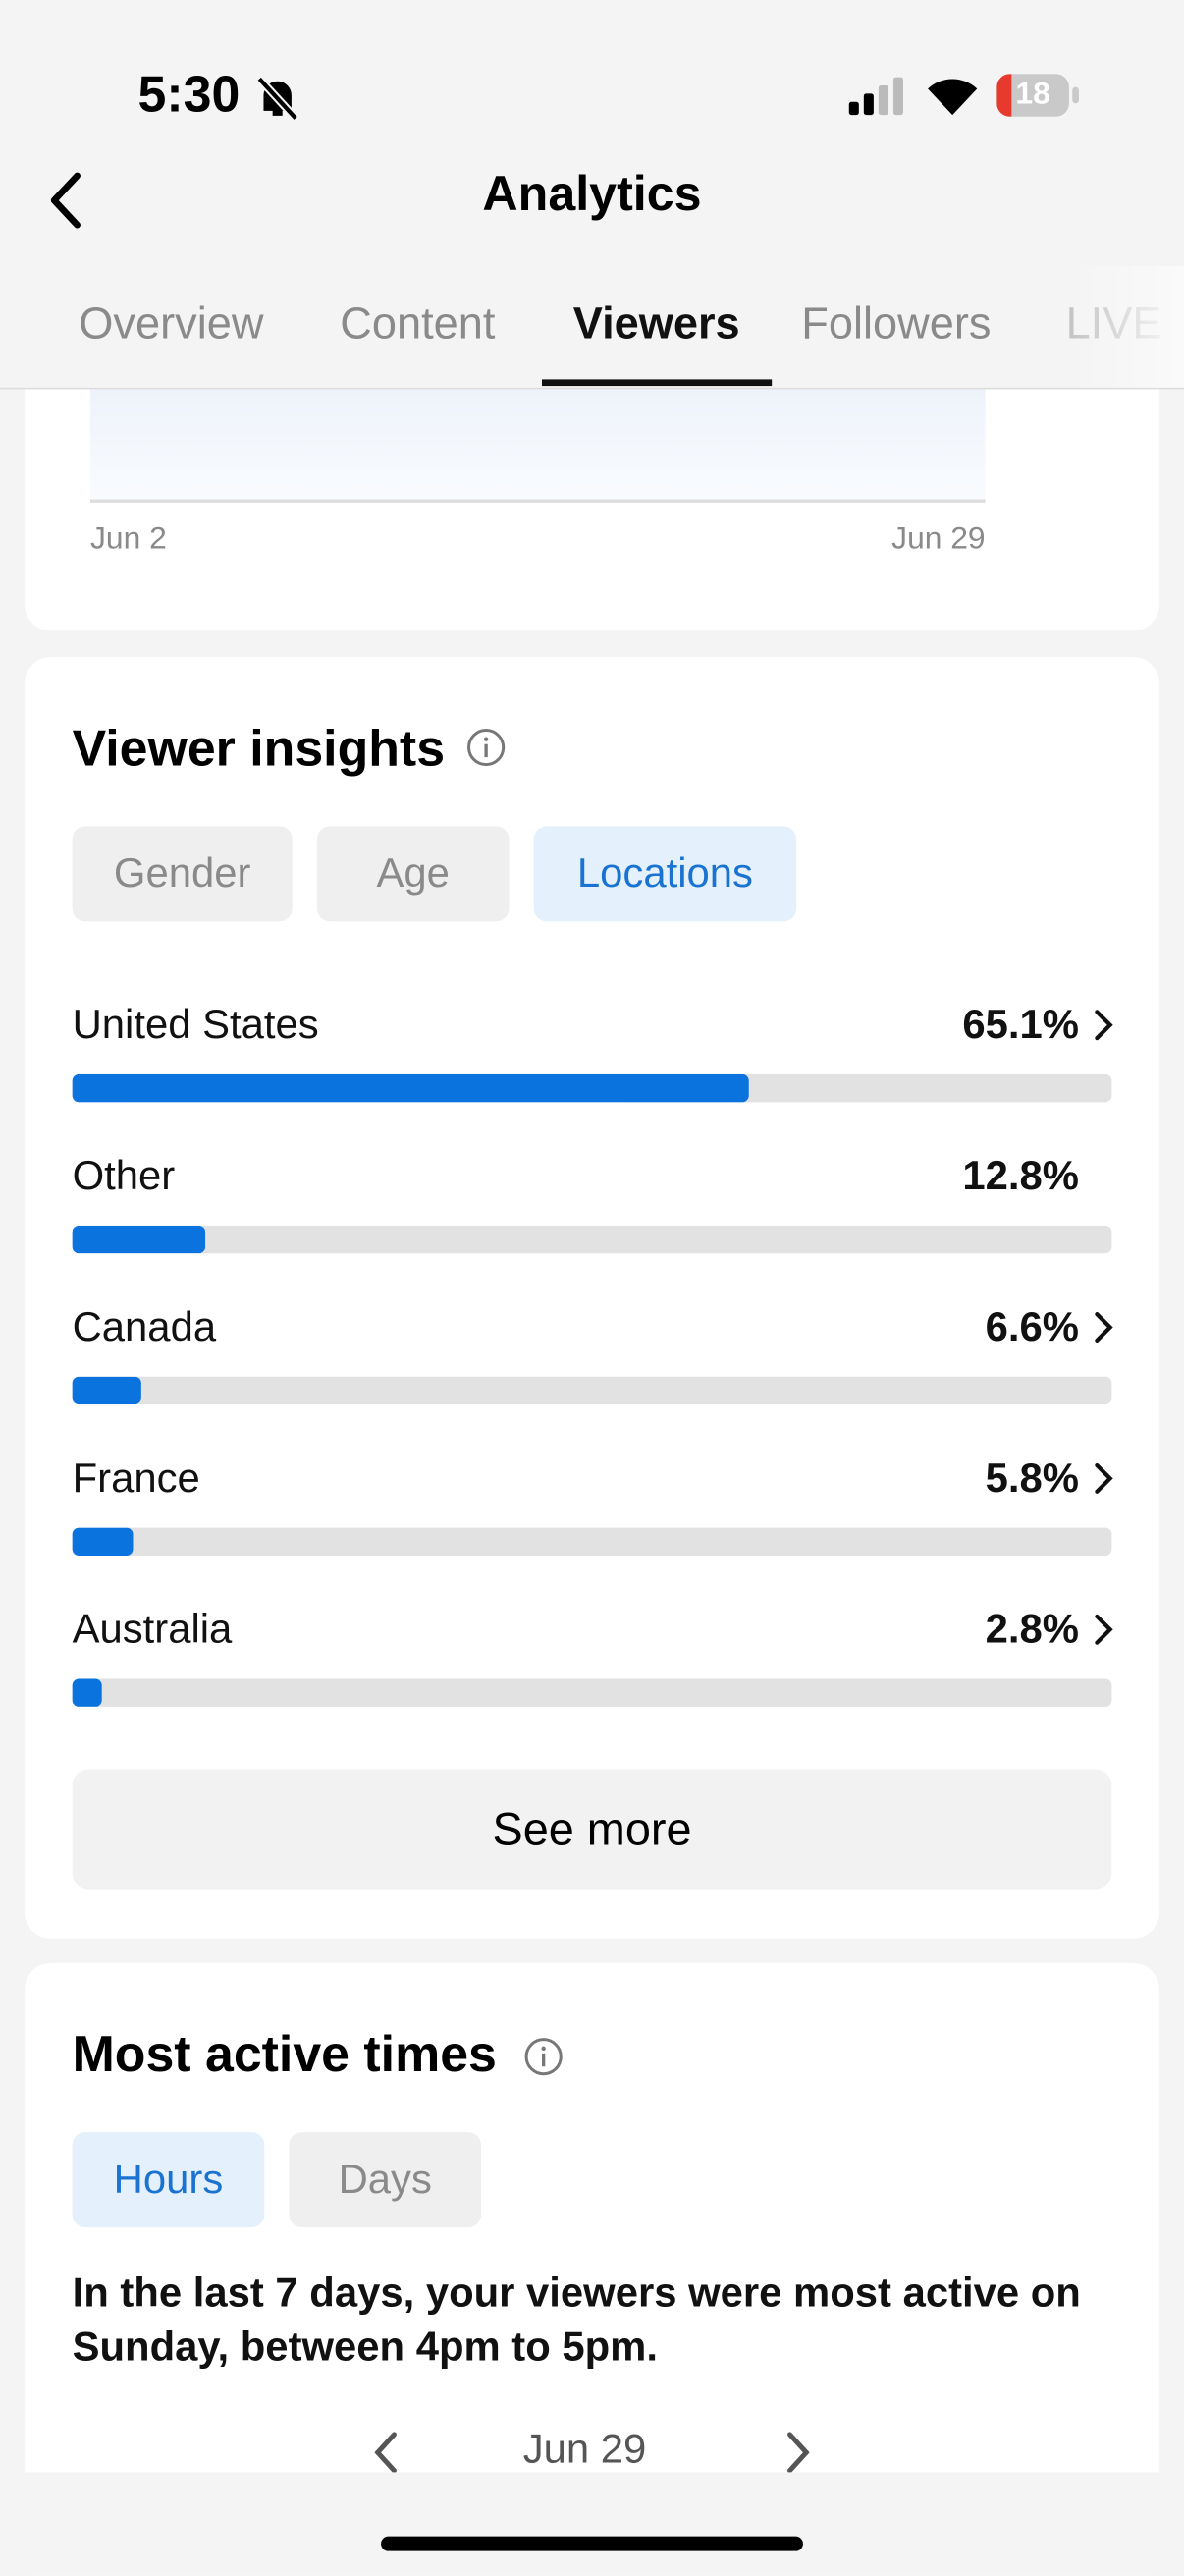  I want to click on chart-card: Jun 2 Jun 29, so click(592, 495).